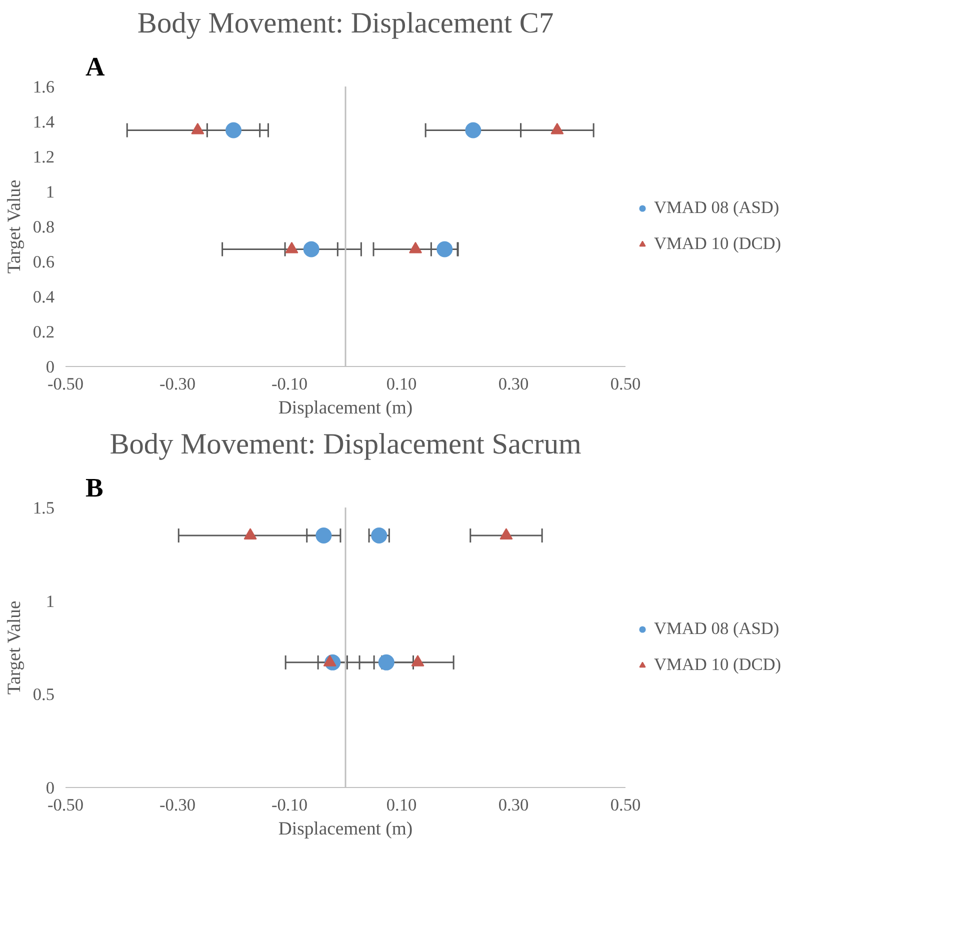 The width and height of the screenshot is (964, 949). What do you see at coordinates (95, 487) in the screenshot?
I see `text: B` at bounding box center [95, 487].